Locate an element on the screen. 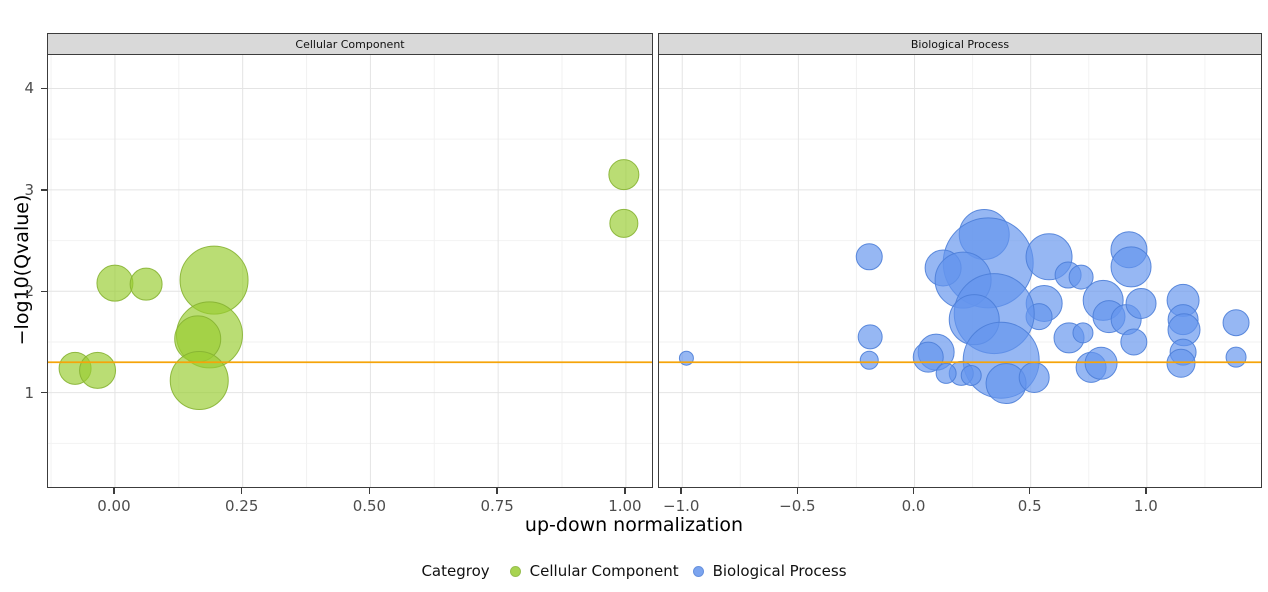  legend-item: Cellular Component is located at coordinates (594, 571).